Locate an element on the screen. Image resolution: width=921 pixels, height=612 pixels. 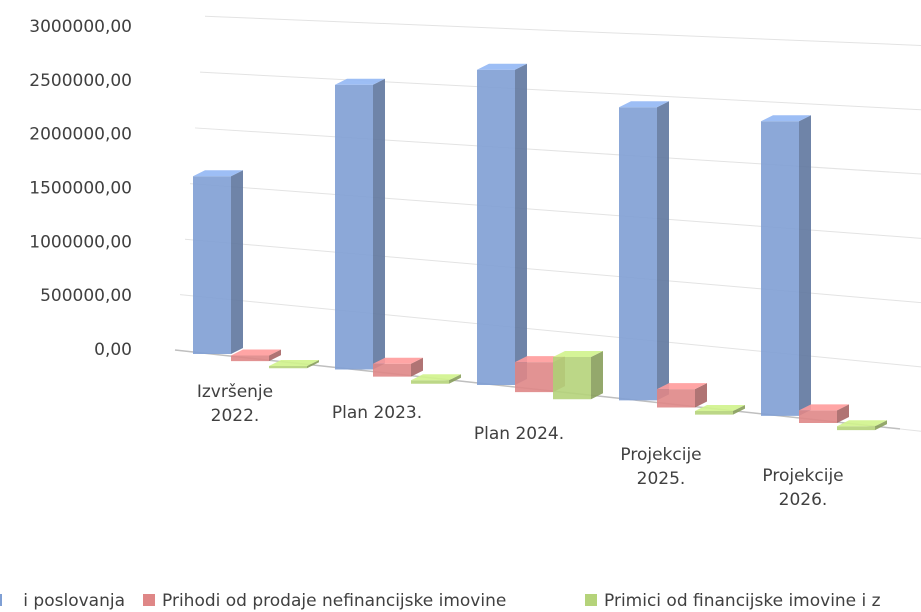
y-tick-label: 1500000,00 is located at coordinates (80, 189).